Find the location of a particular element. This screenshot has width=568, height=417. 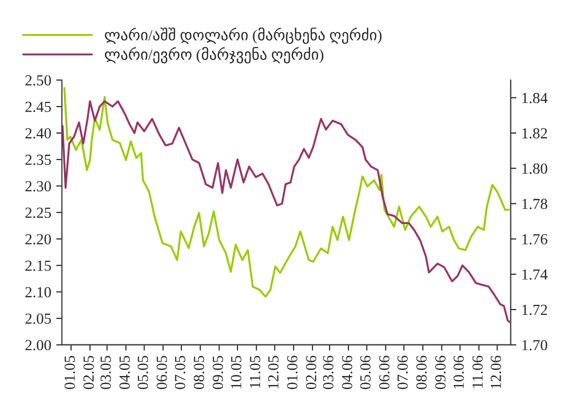

y2-tick-label: 1.78 is located at coordinates (535, 204).